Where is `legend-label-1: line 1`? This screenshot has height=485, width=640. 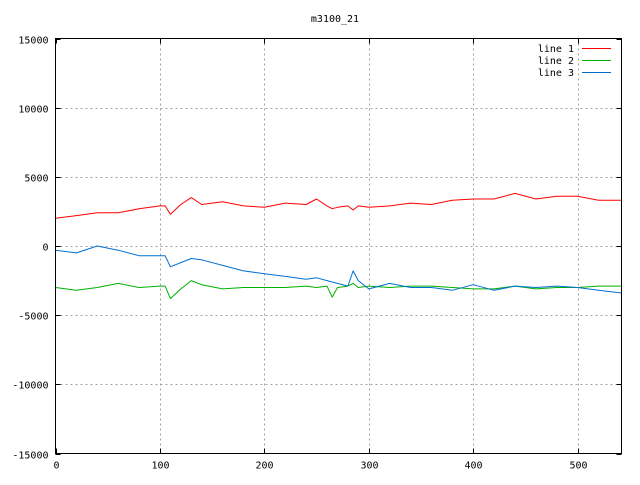
legend-label-1: line 1 is located at coordinates (556, 49).